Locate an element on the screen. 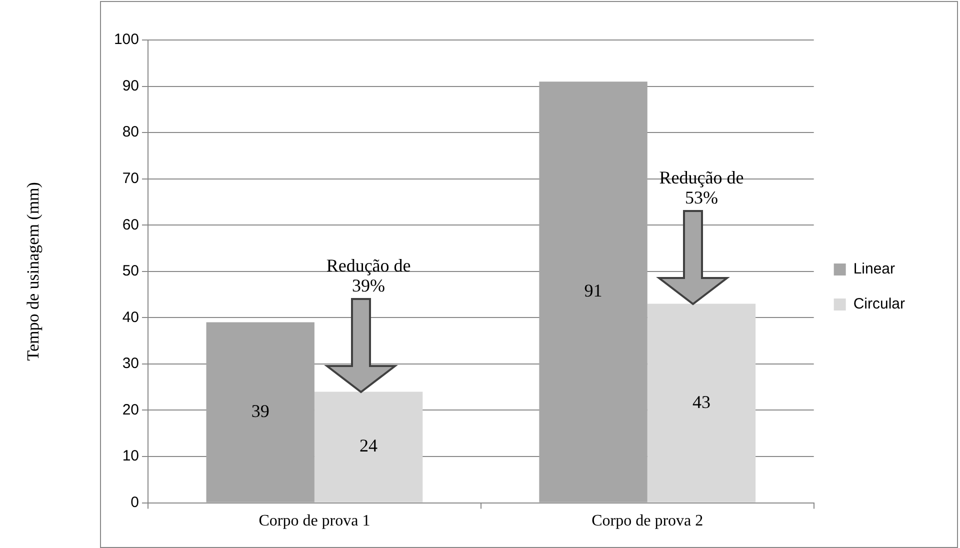  x-tick-label: Corpo de prova 1 is located at coordinates (314, 521).